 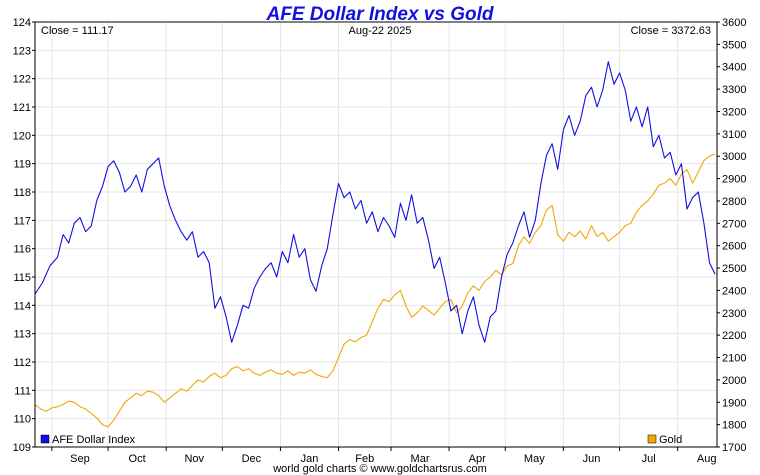 I want to click on right-tick-label: 3100, so click(x=734, y=135).